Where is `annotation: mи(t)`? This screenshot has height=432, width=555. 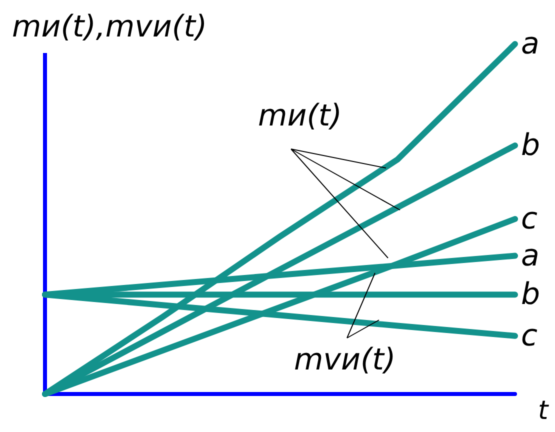
annotation: mи(t) is located at coordinates (300, 116).